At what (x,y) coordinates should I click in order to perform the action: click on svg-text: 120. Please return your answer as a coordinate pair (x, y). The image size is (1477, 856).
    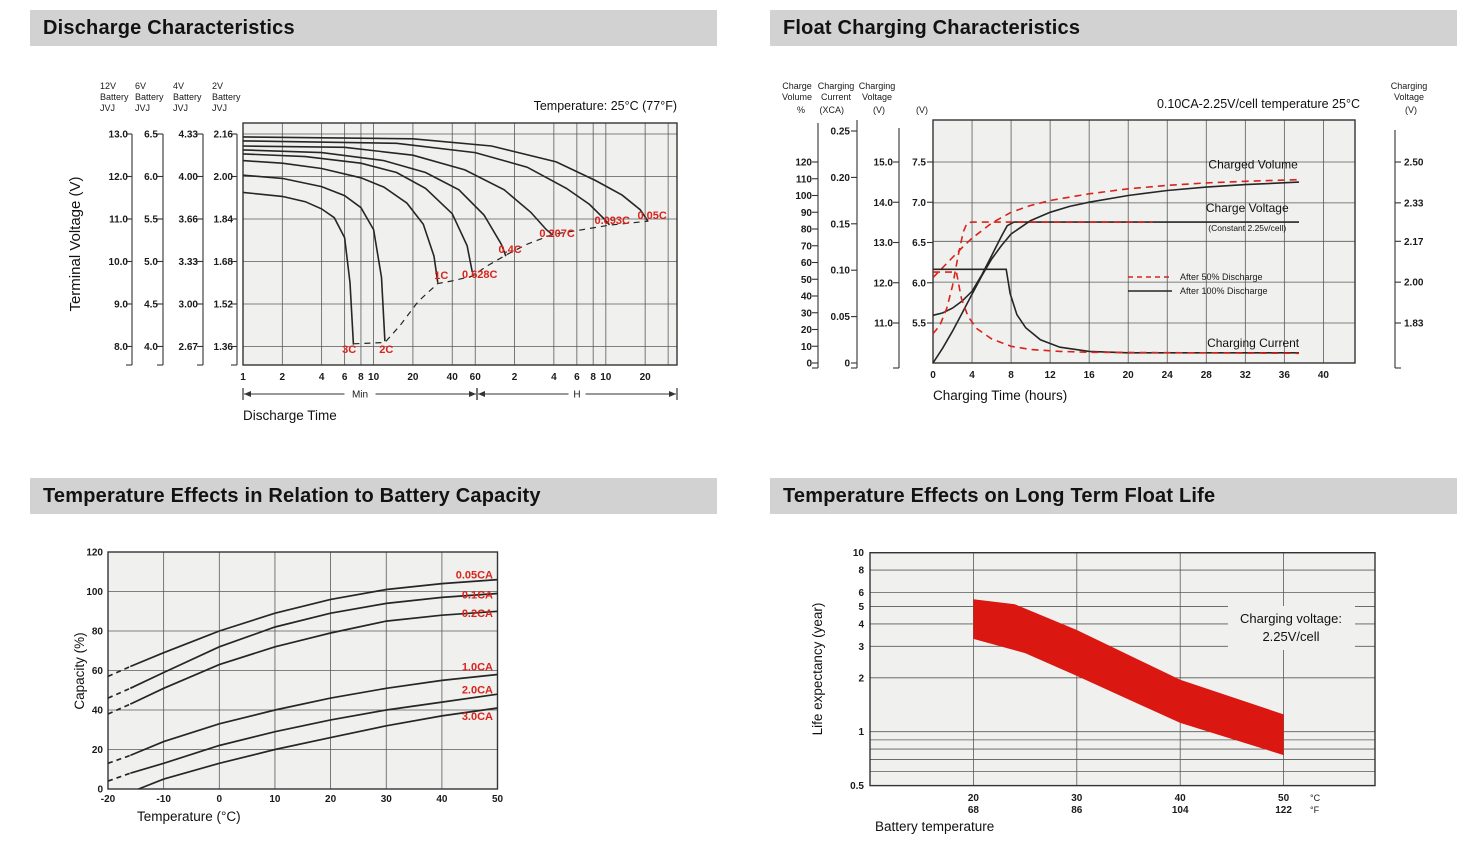
    Looking at the image, I should click on (94, 553).